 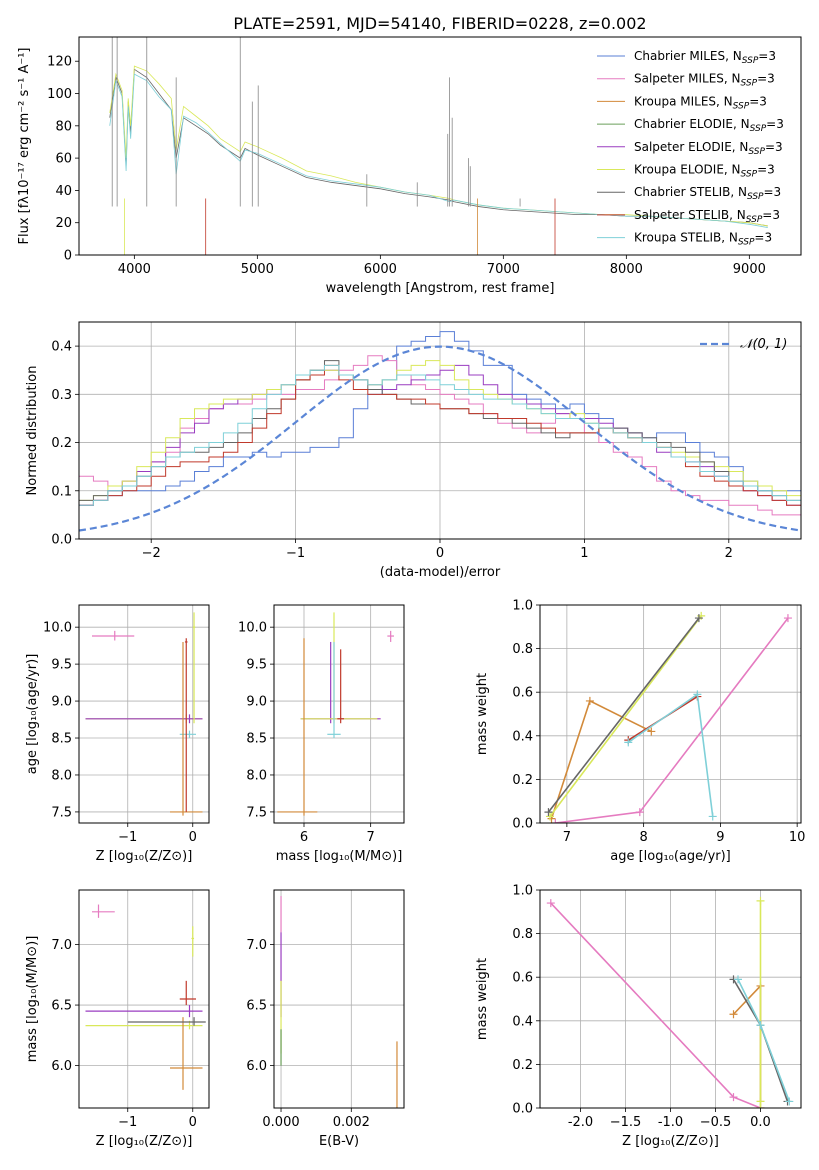 What do you see at coordinates (690, 192) in the screenshot?
I see `legend-label-main: Chabrier STELIB, N` at bounding box center [690, 192].